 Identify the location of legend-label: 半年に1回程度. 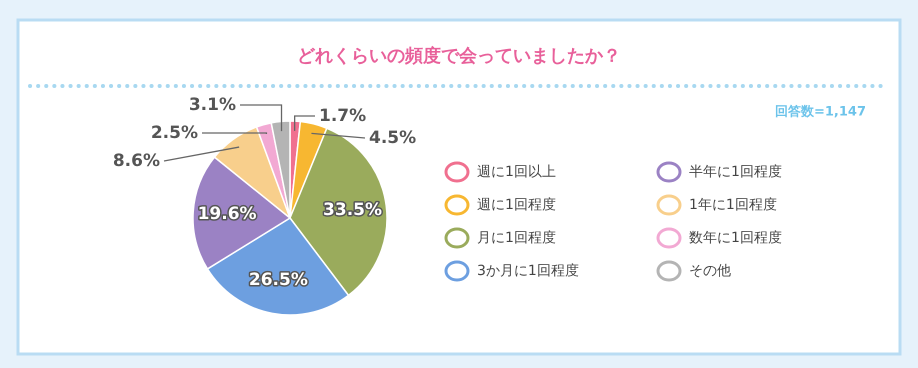
(735, 172).